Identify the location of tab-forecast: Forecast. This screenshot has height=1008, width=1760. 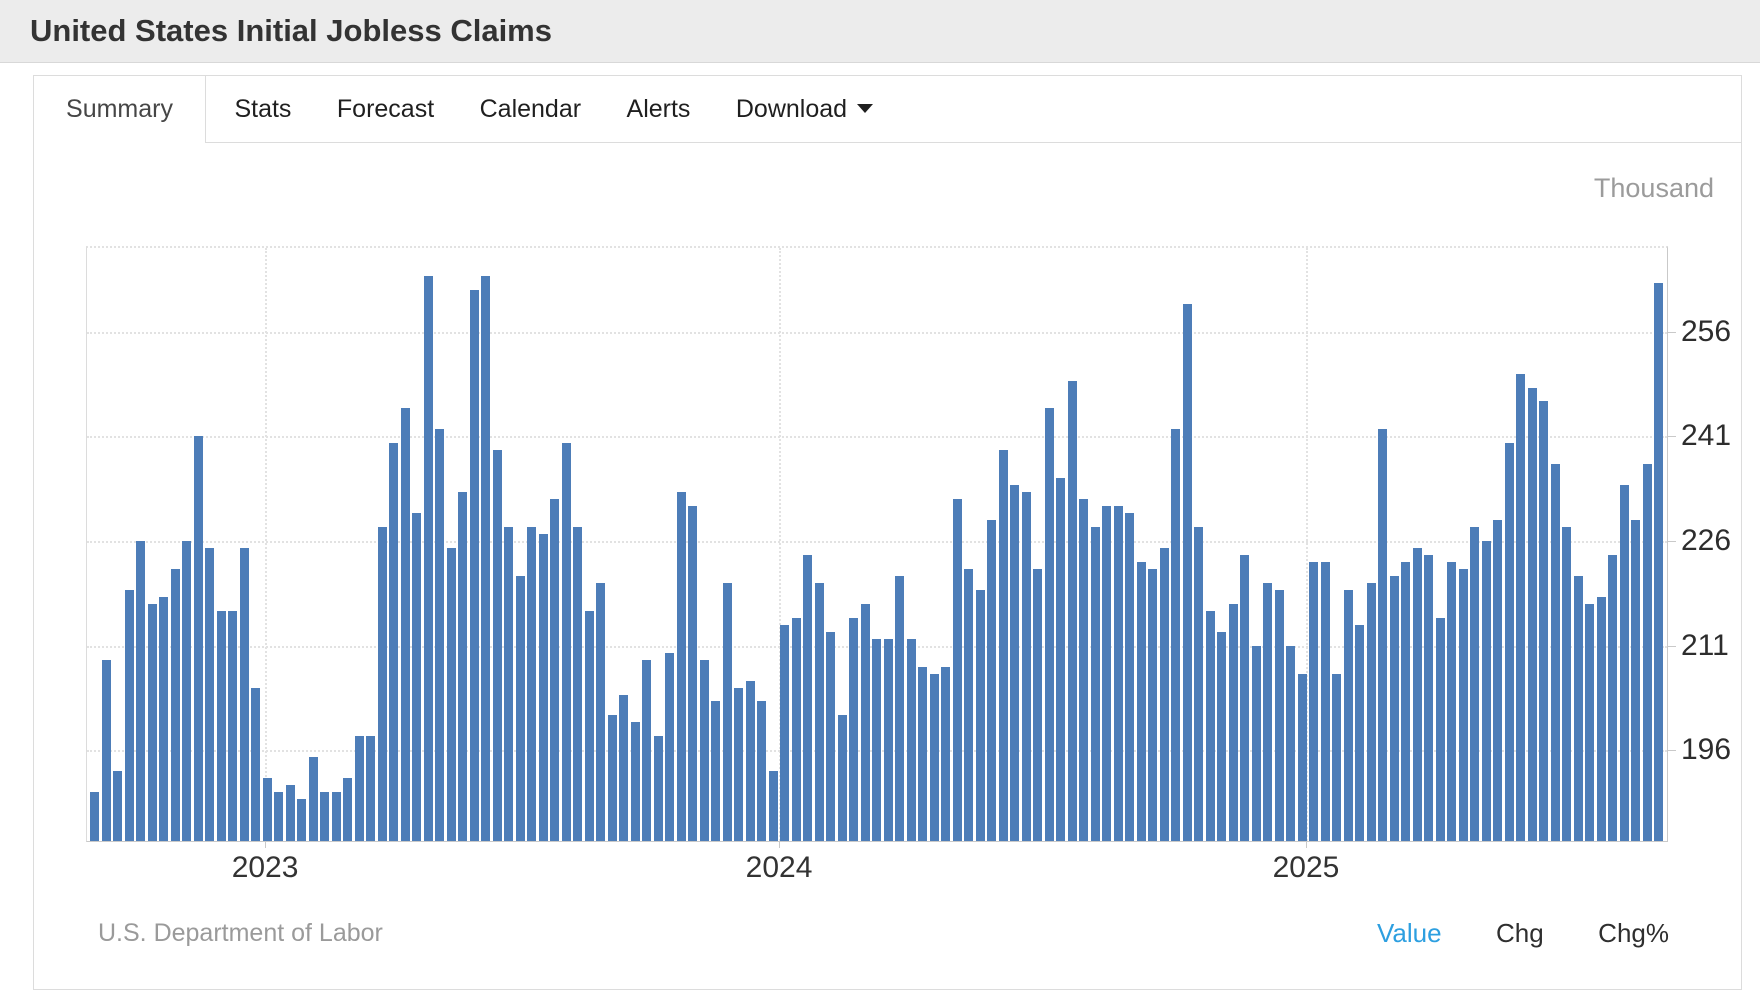
(385, 109).